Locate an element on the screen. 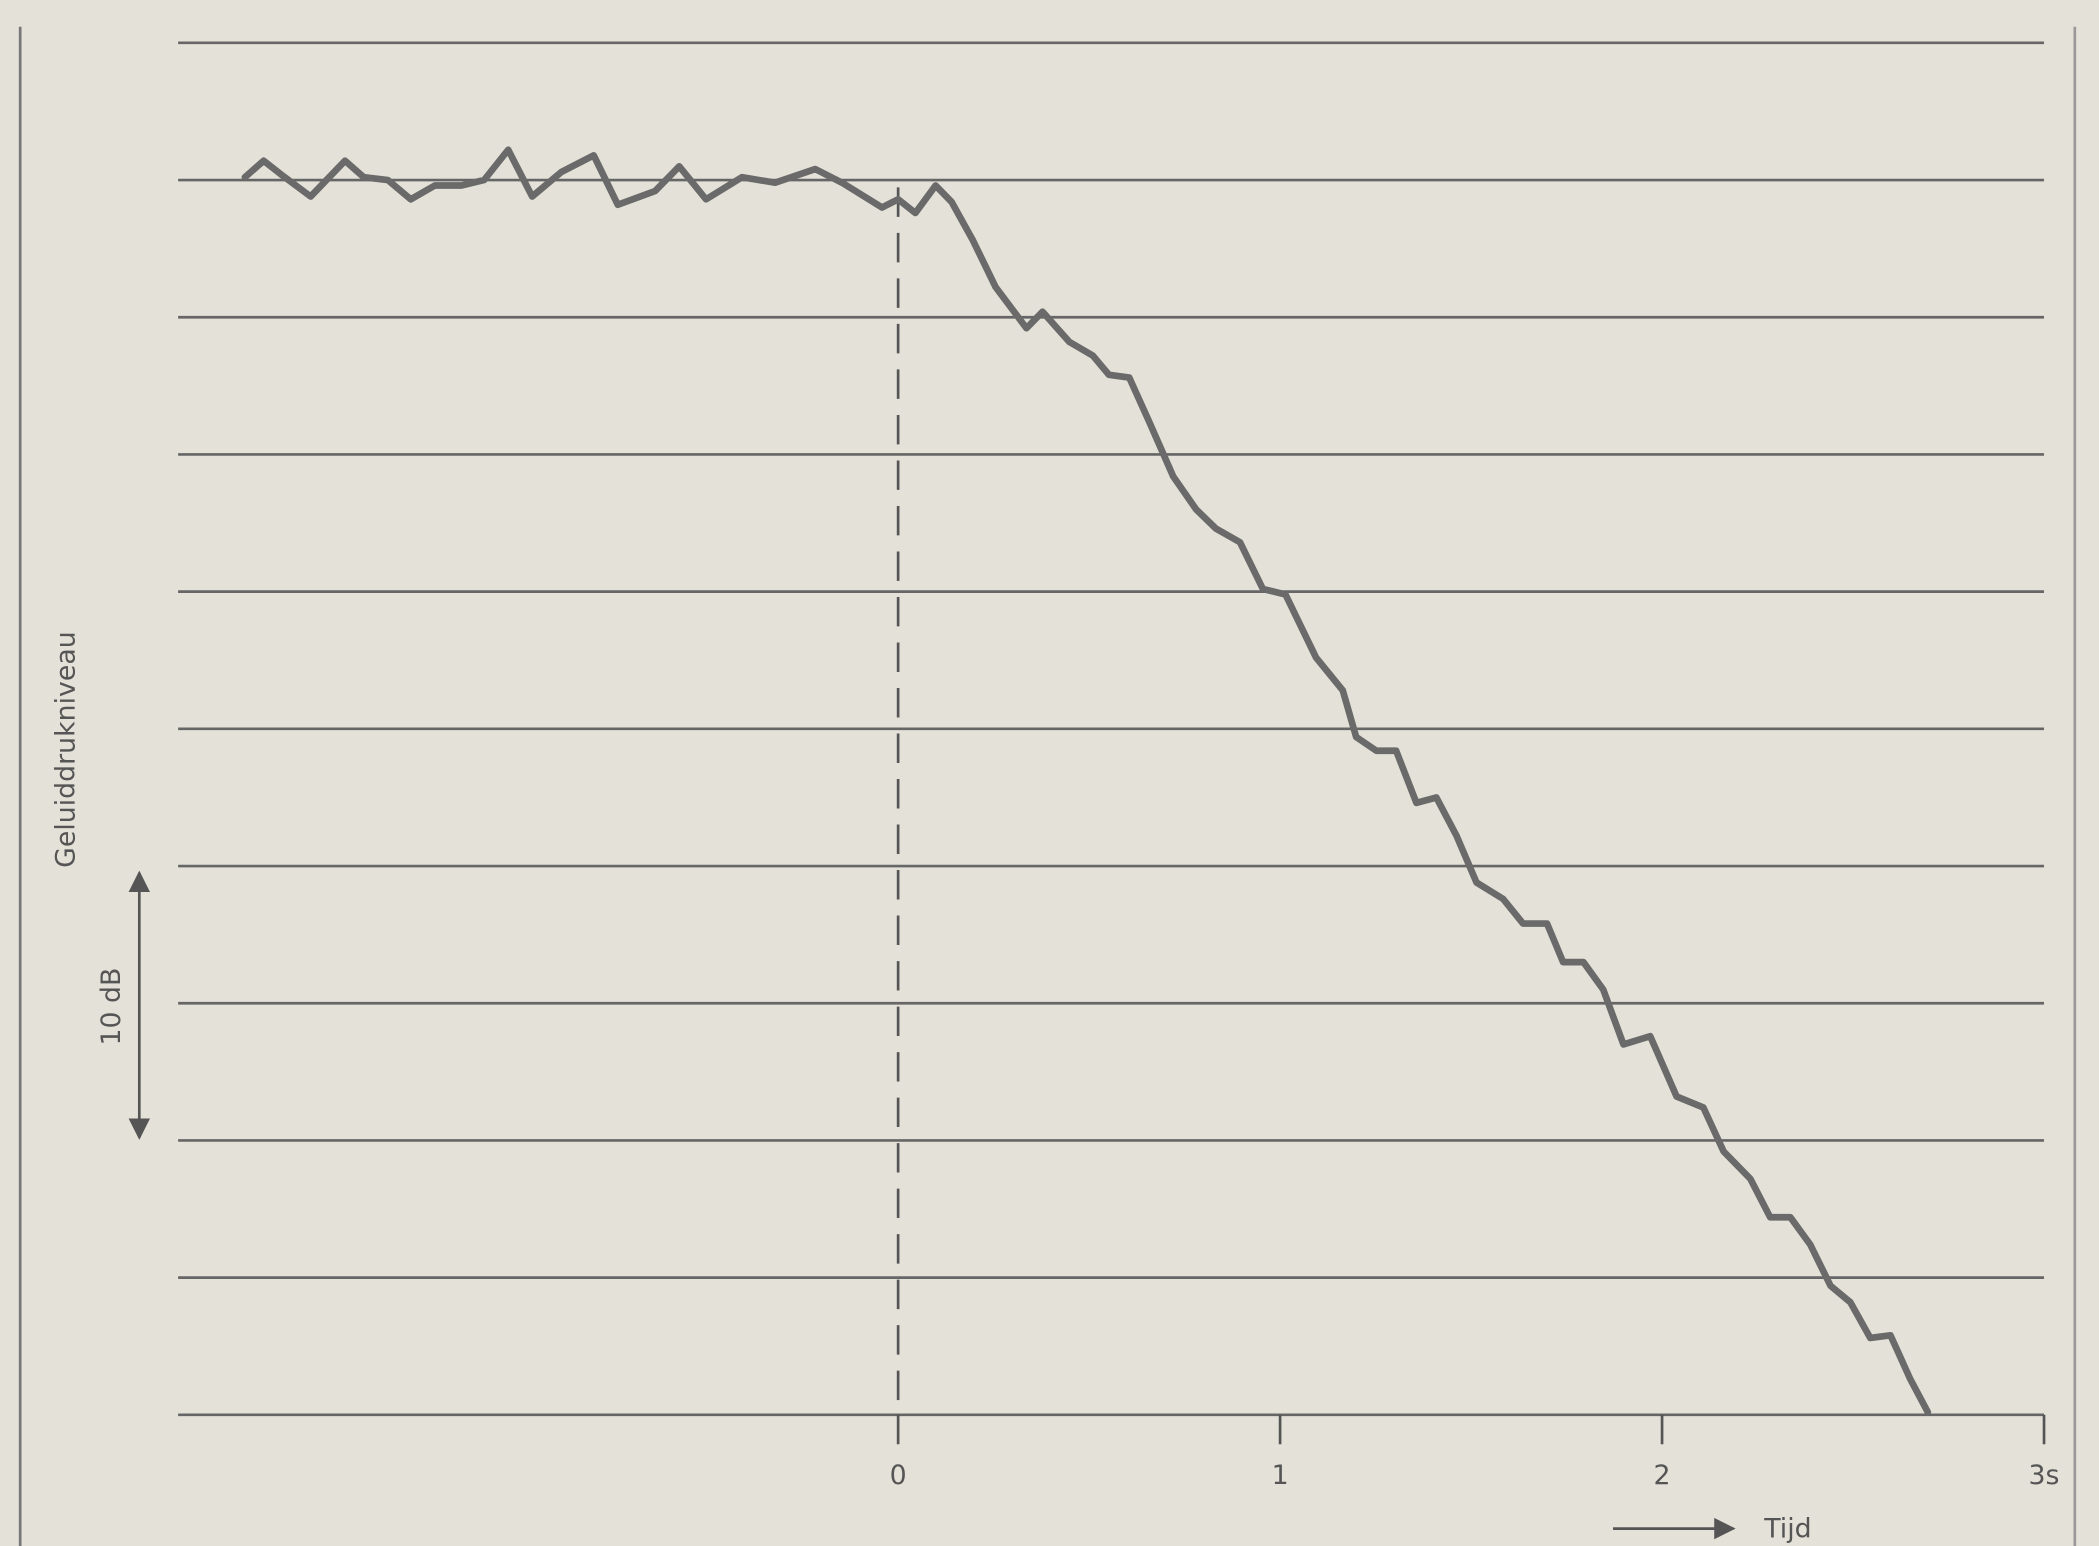 The image size is (2099, 1546). x-tick-label: 1 is located at coordinates (1280, 1475).